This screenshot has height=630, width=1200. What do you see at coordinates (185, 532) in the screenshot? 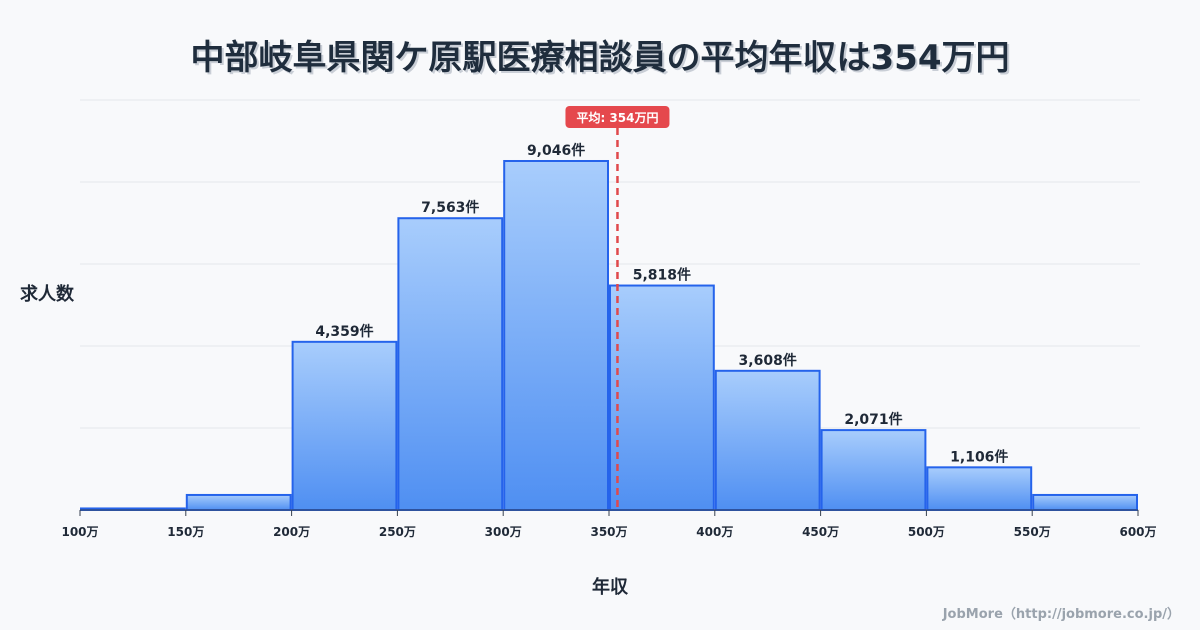
I see `tick-label: 150万` at bounding box center [185, 532].